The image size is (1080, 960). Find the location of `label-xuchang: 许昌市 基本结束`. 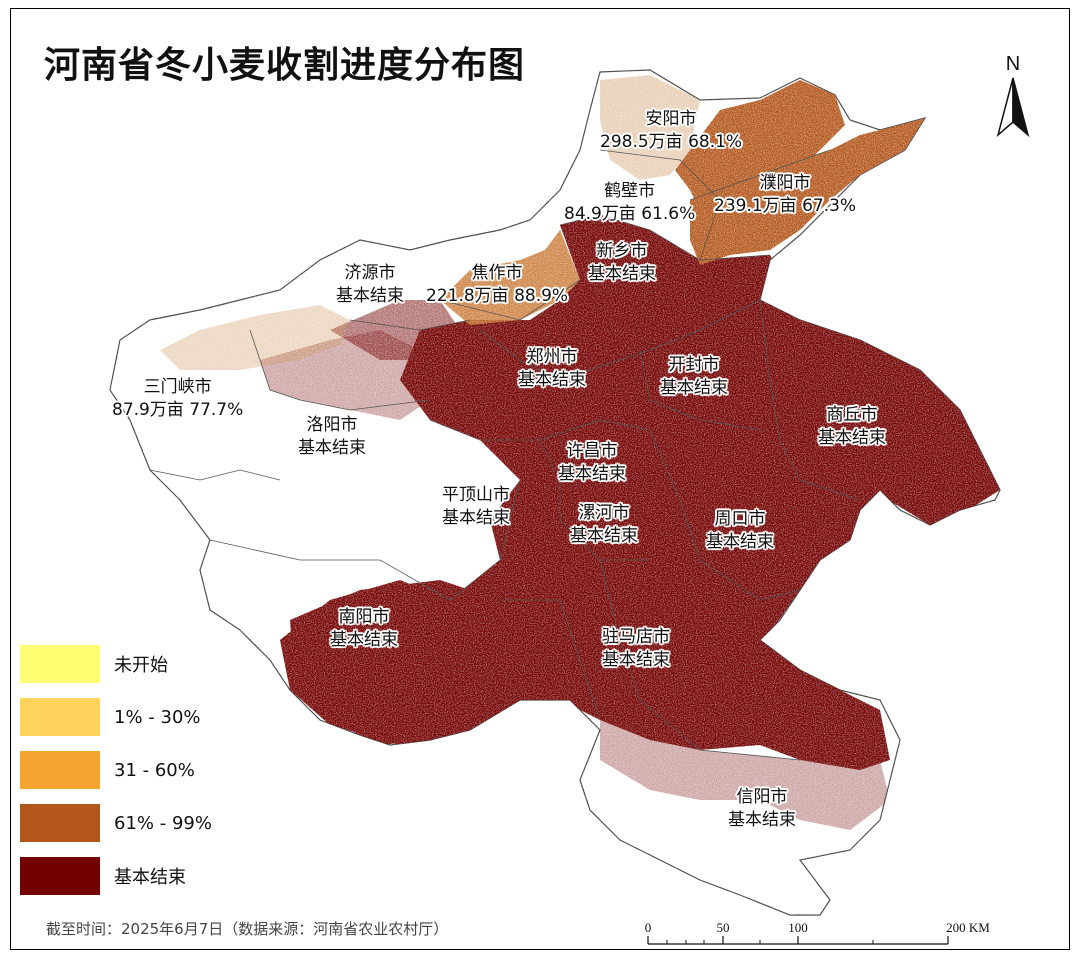

label-xuchang: 许昌市 基本结束 is located at coordinates (592, 463).